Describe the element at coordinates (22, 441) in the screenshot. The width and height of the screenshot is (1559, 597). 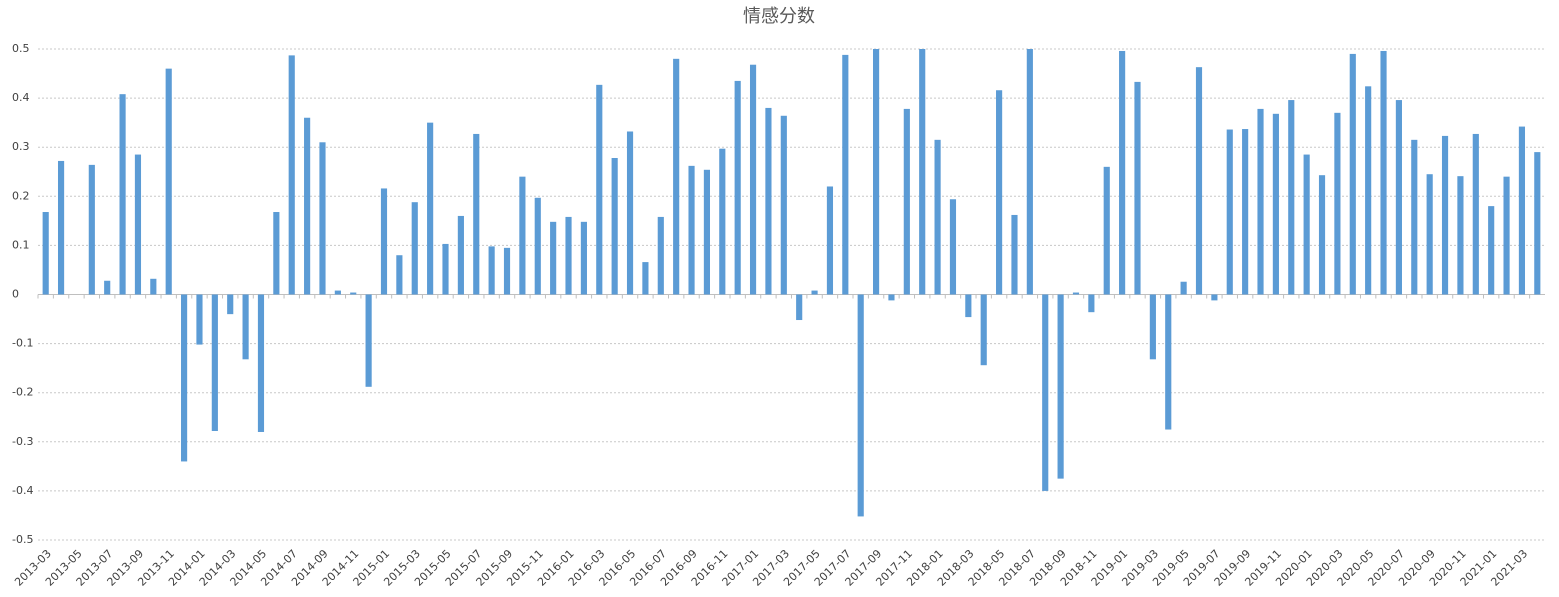
I see `y-tick-label: -0.3` at that location.